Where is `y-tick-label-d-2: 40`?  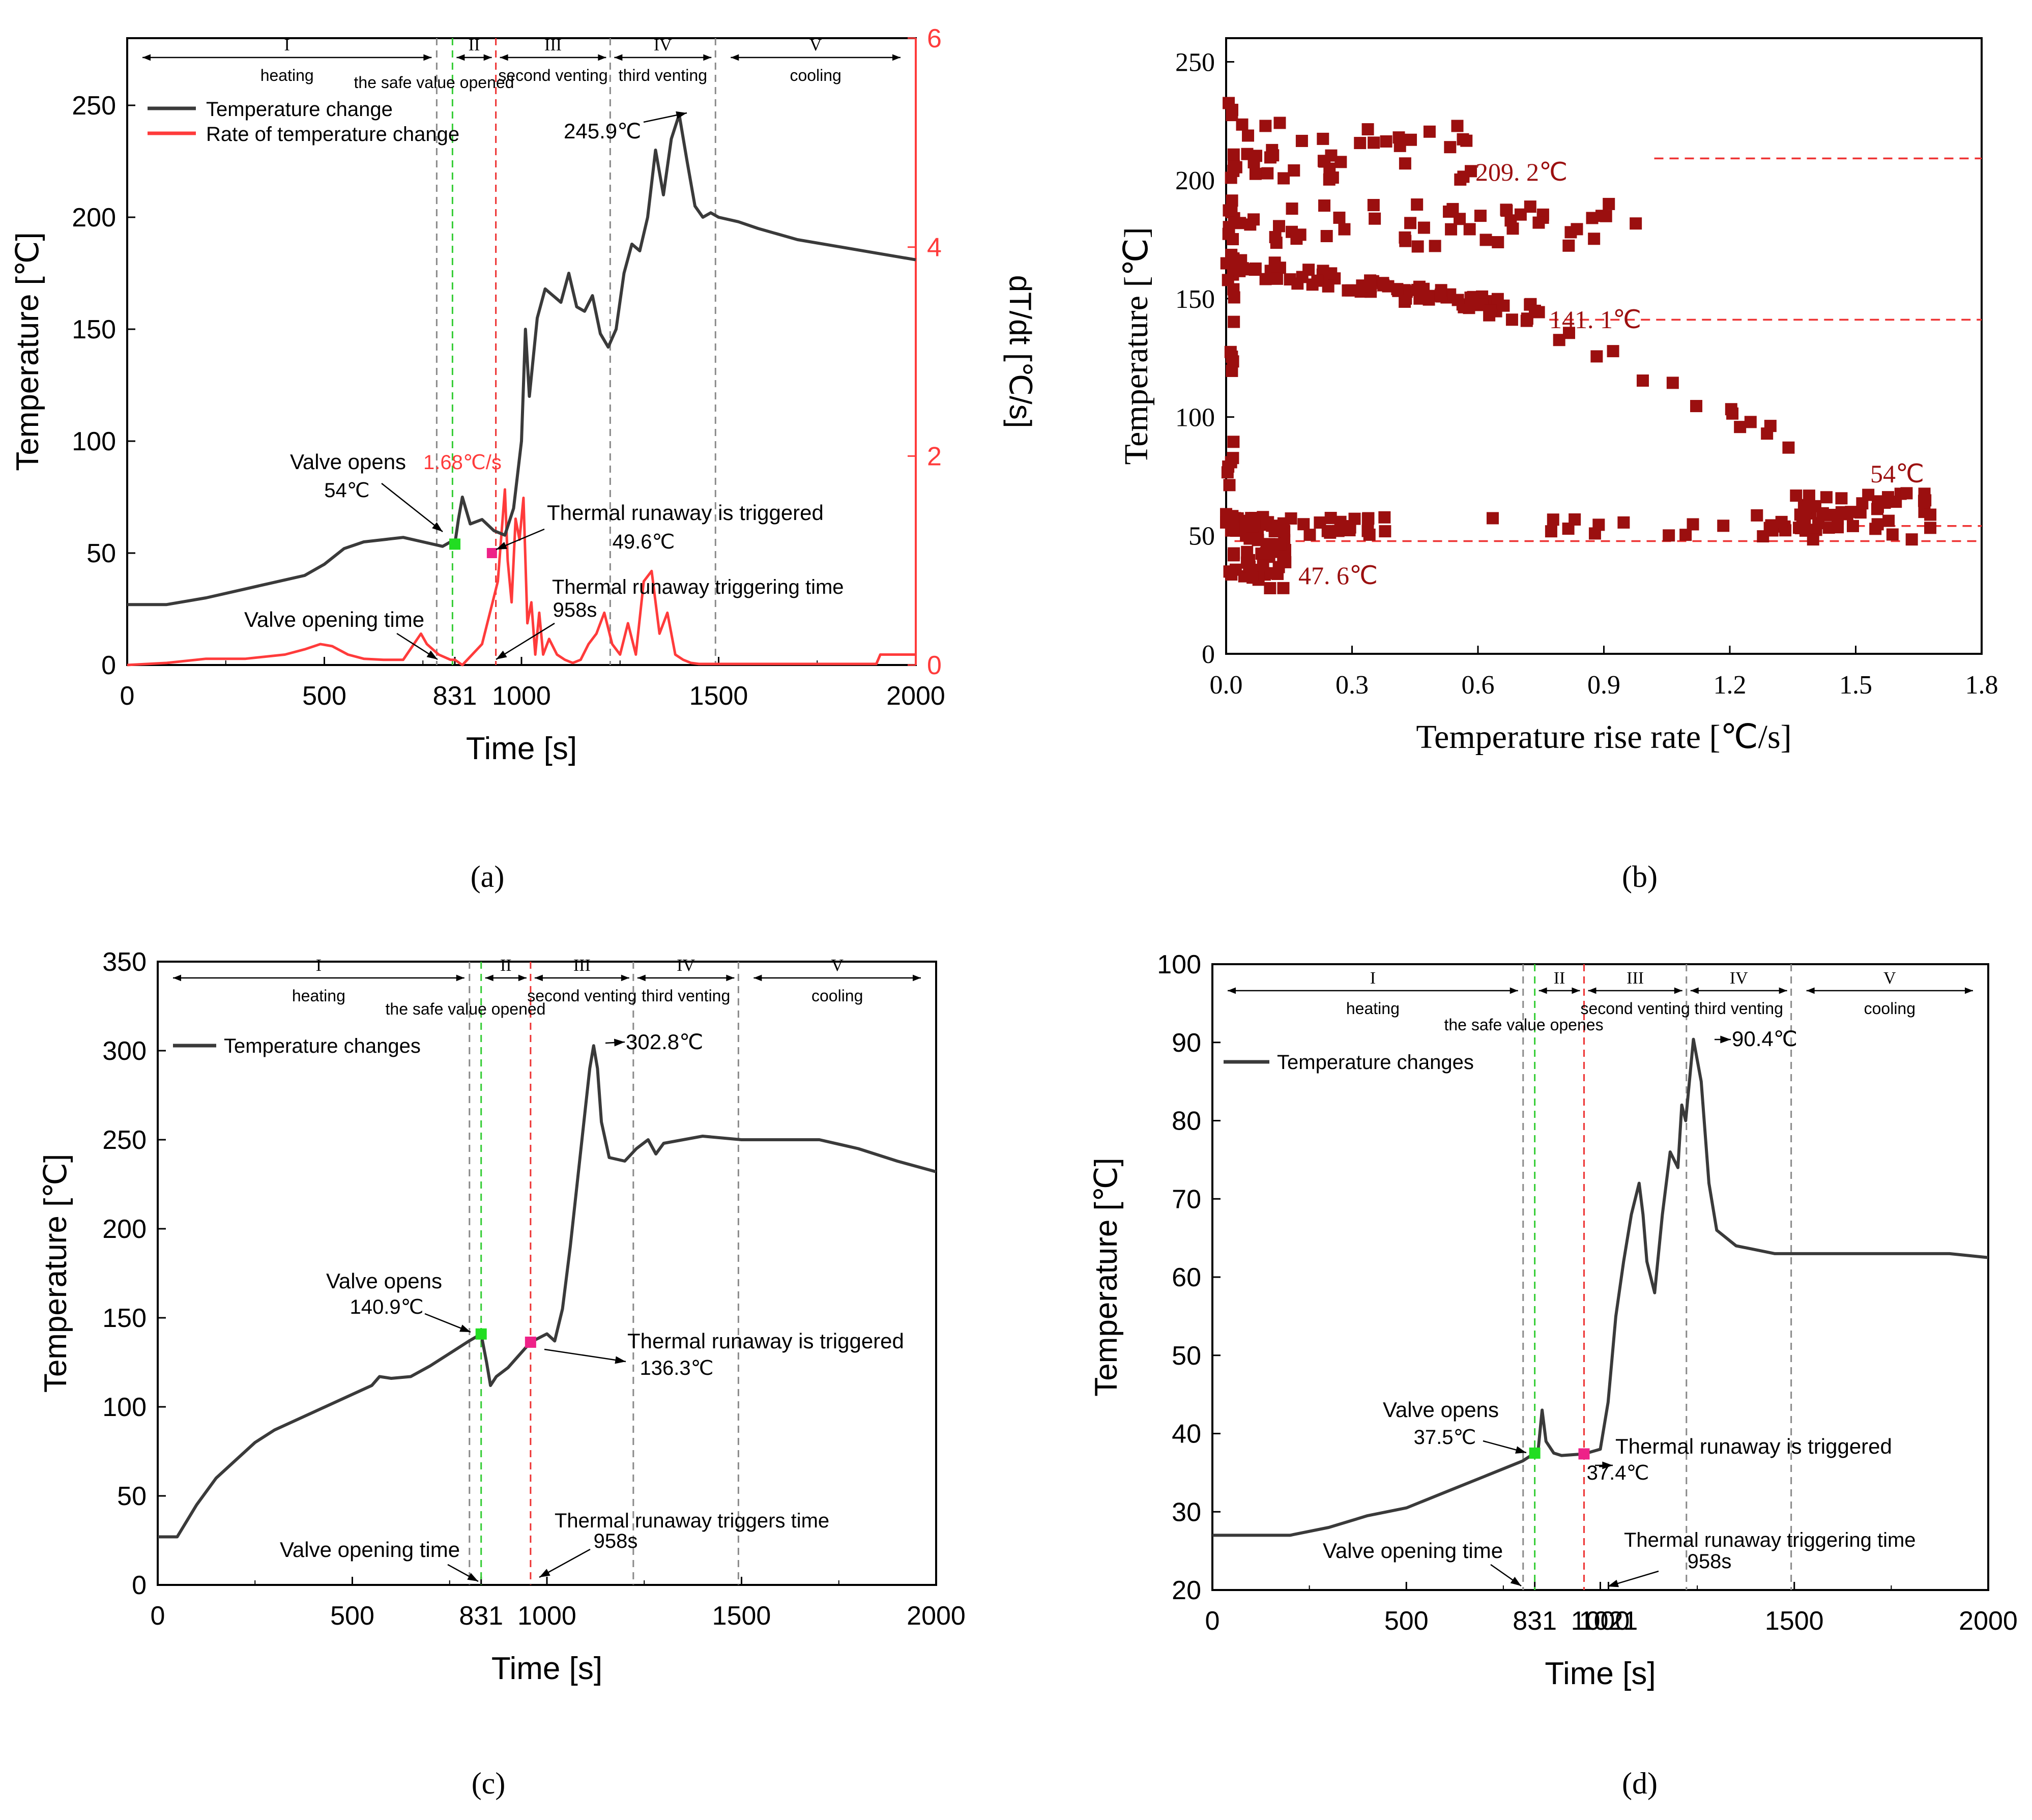
y-tick-label-d-2: 40 is located at coordinates (1186, 1434).